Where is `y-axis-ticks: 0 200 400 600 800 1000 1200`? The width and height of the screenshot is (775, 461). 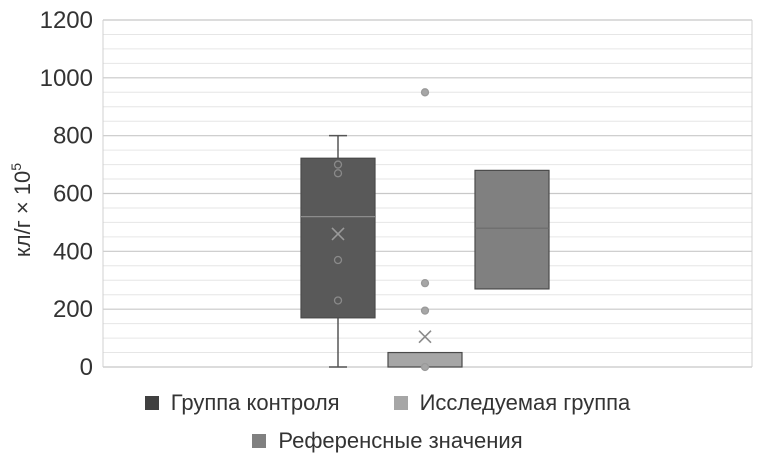 y-axis-ticks: 0 200 400 600 800 1000 1200 is located at coordinates (66, 194).